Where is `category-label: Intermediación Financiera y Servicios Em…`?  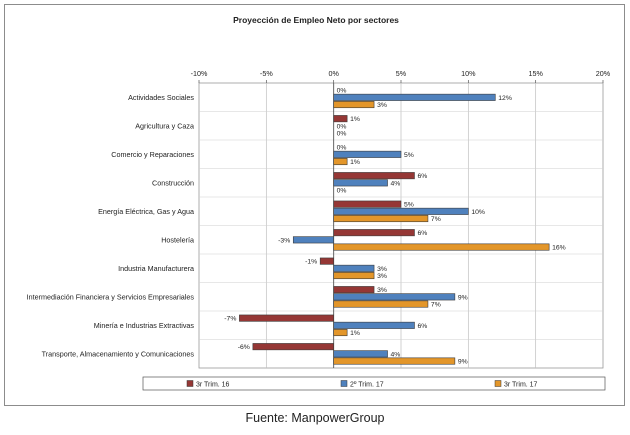
category-label: Intermediación Financiera y Servicios Em… is located at coordinates (111, 296).